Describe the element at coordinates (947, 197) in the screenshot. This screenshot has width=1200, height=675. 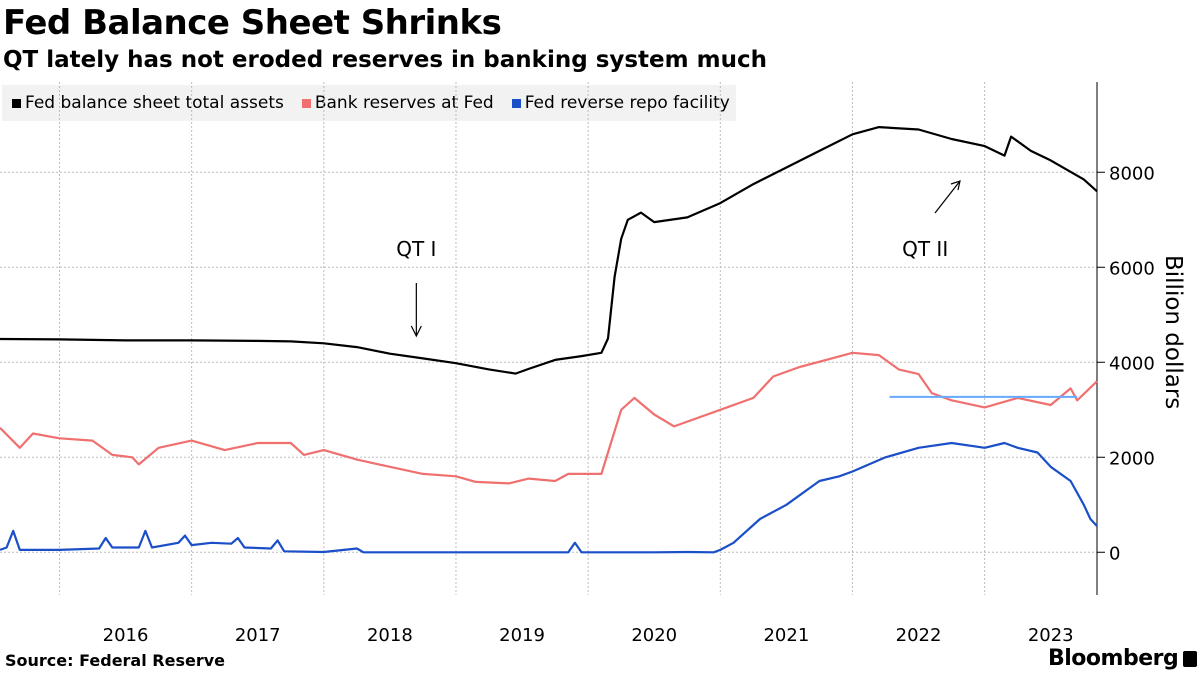
I see `arrow-qt2-shaft` at that location.